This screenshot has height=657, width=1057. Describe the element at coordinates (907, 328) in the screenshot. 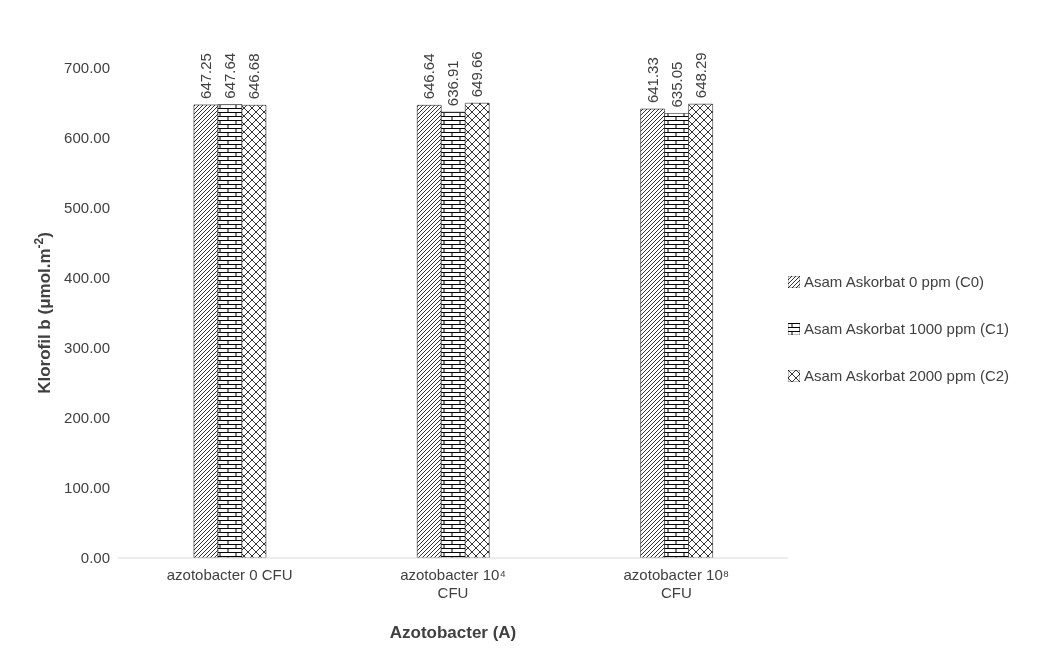

I see `legend-label: Asam Askorbat 1000 ppm (C1)` at that location.